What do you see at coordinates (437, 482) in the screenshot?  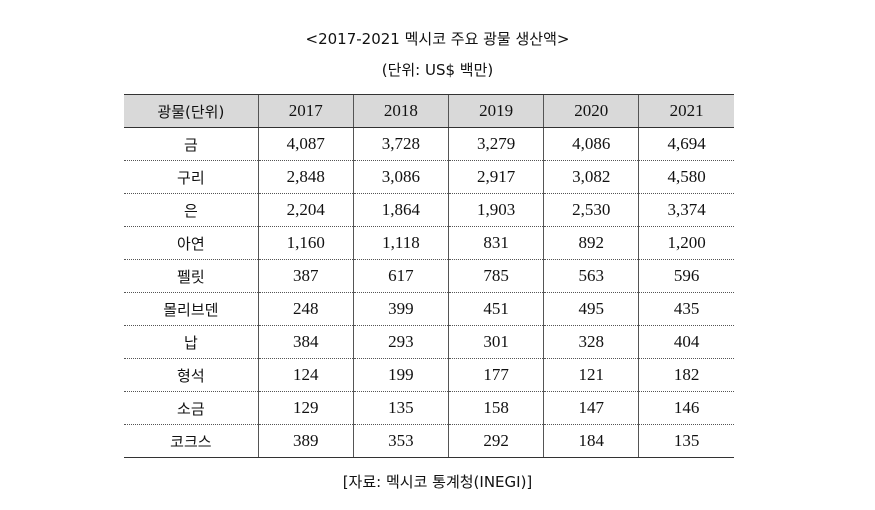 I see `source-note: [자료: 멕시코 통계청(INEGI)]` at bounding box center [437, 482].